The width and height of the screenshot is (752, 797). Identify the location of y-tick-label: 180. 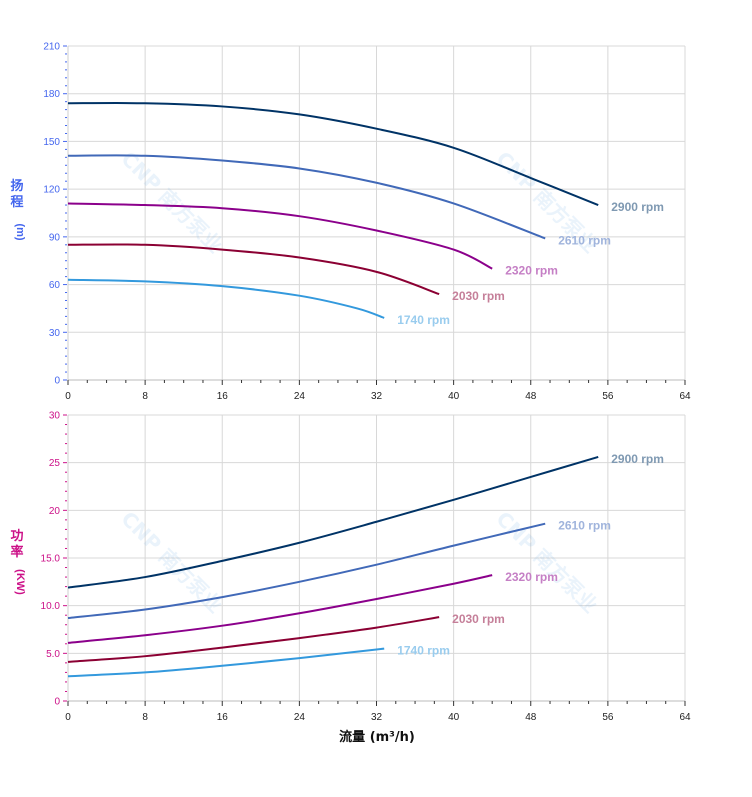
(51, 94).